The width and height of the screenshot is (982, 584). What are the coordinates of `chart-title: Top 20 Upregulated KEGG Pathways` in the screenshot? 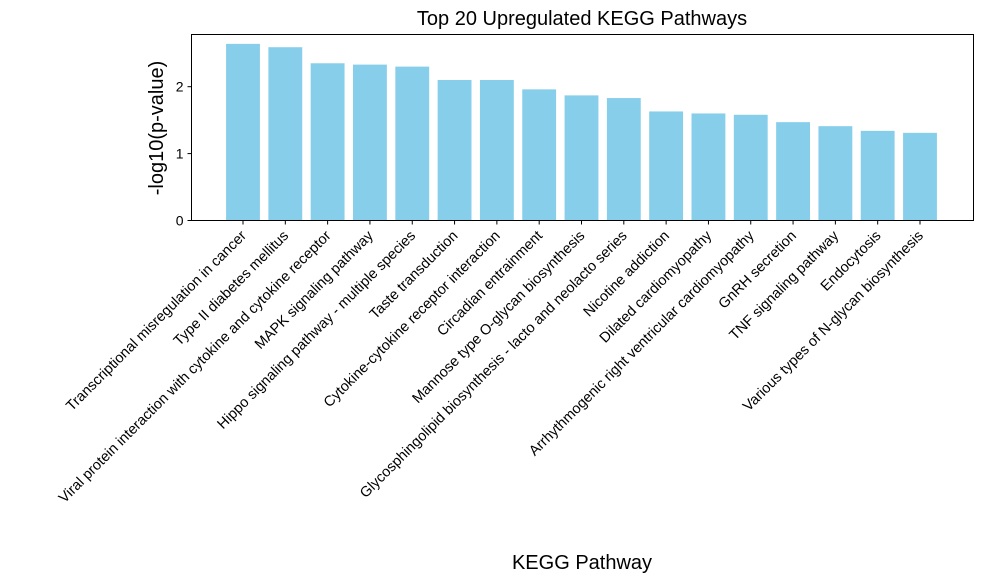 It's located at (582, 19).